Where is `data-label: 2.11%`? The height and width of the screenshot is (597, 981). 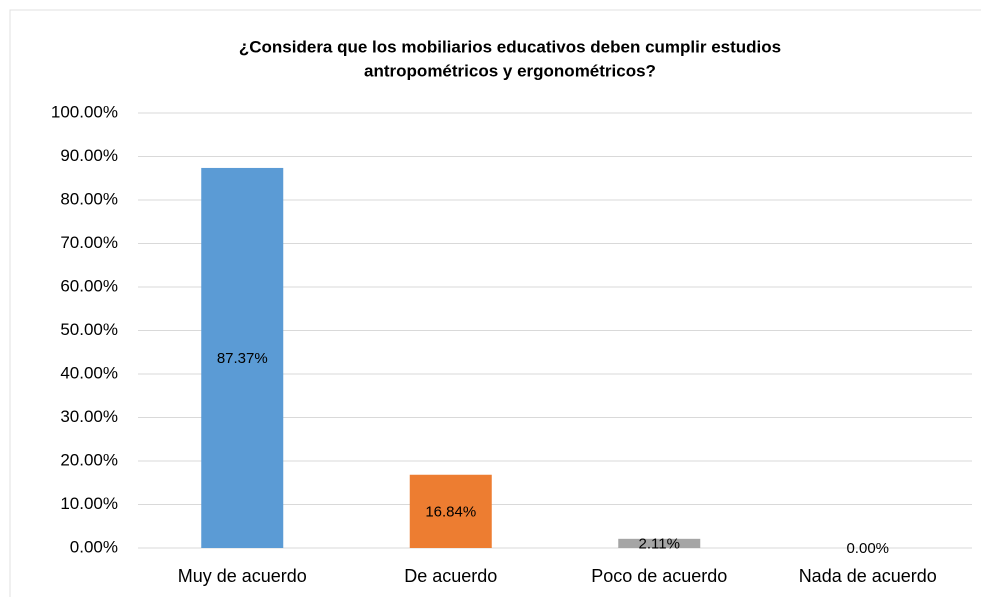
data-label: 2.11% is located at coordinates (659, 543).